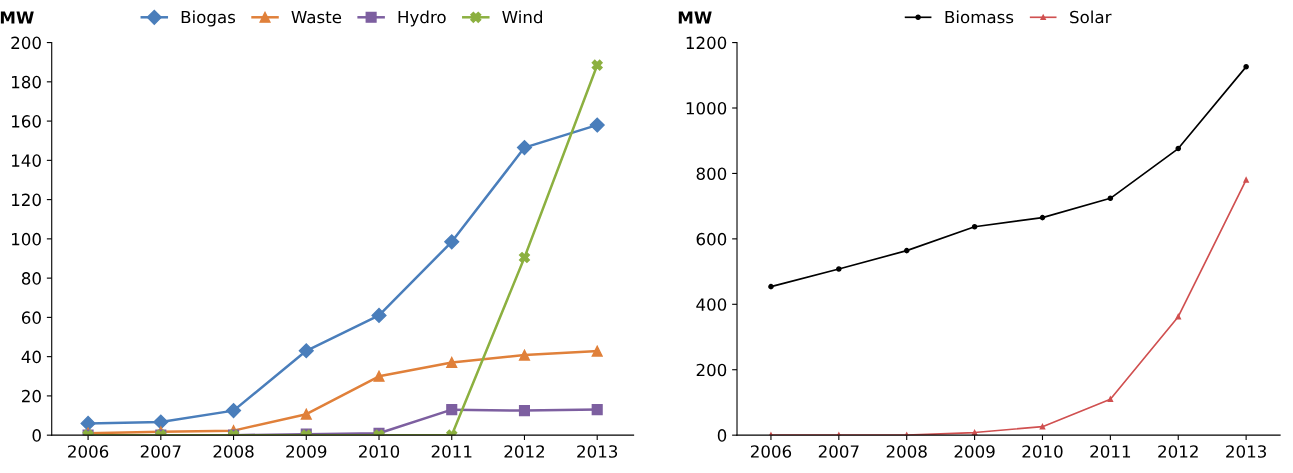 Image resolution: width=1293 pixels, height=473 pixels. Describe the element at coordinates (522, 17) in the screenshot. I see `legend-label: Wind` at that location.